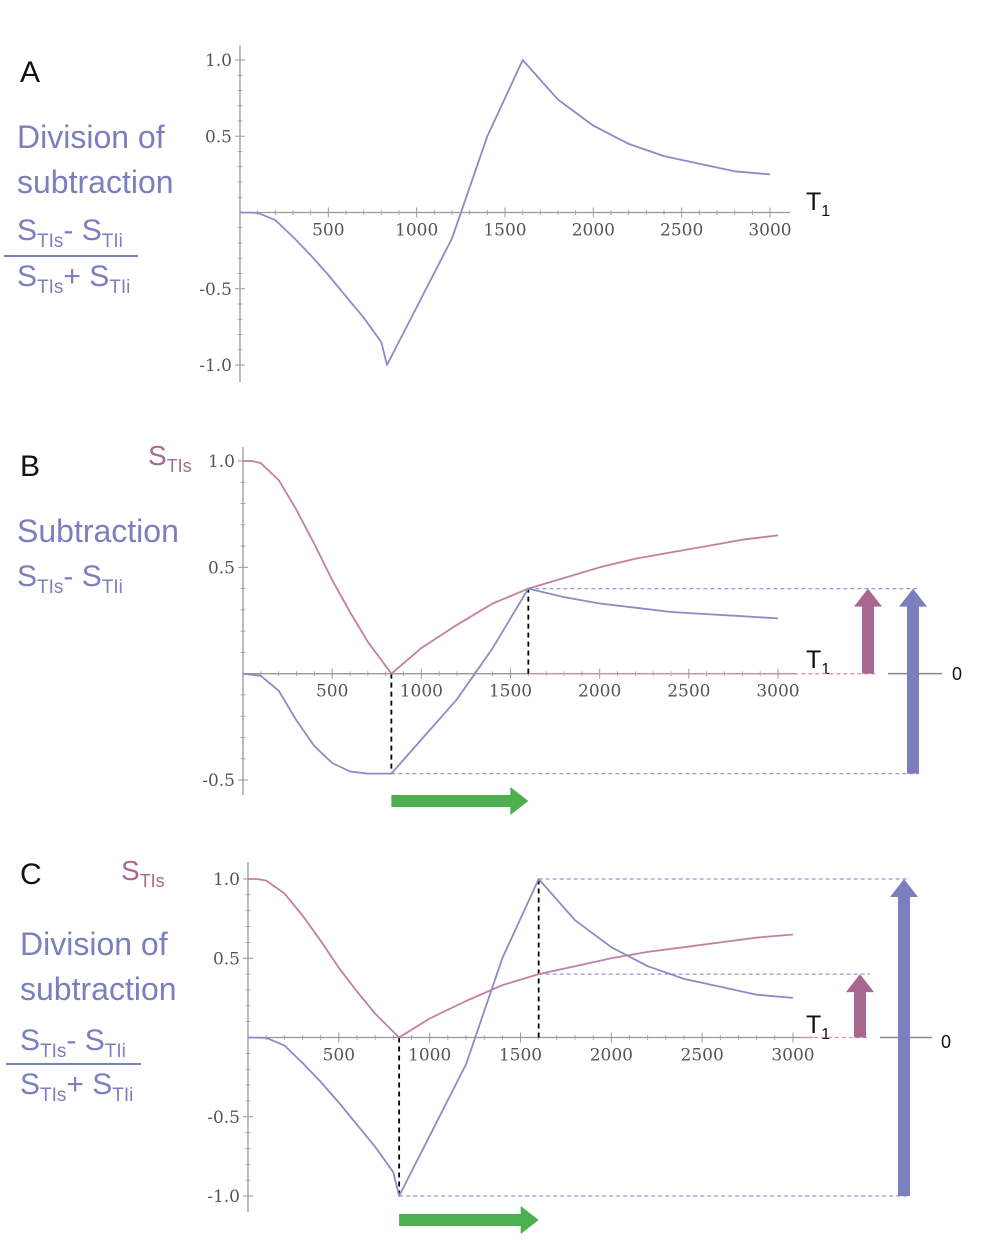 The width and height of the screenshot is (1002, 1258). What do you see at coordinates (868, 639) in the screenshot?
I see `panel-b-arrow-sti-shaft` at bounding box center [868, 639].